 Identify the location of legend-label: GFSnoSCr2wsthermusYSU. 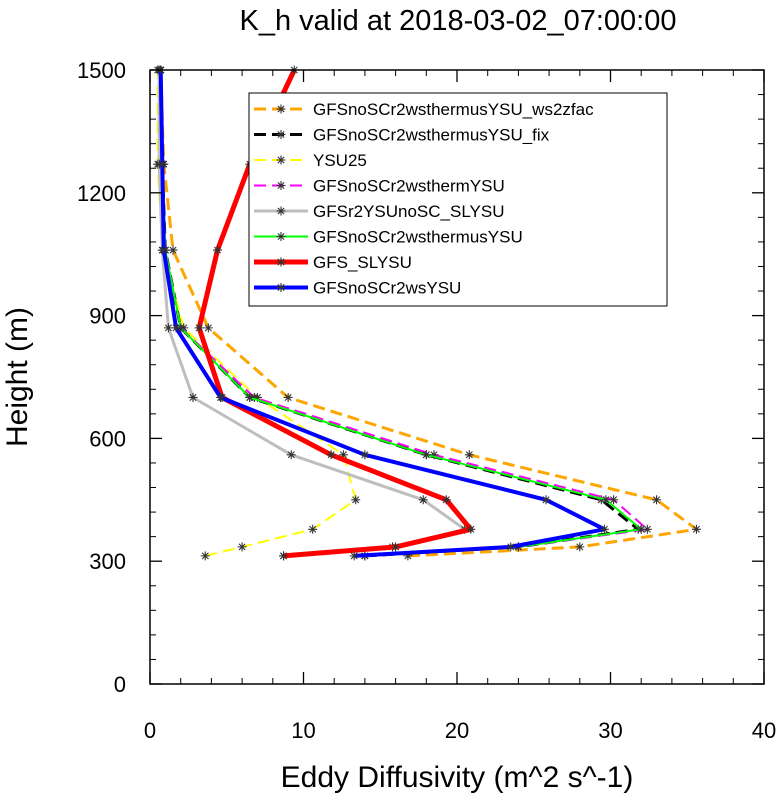
(418, 237).